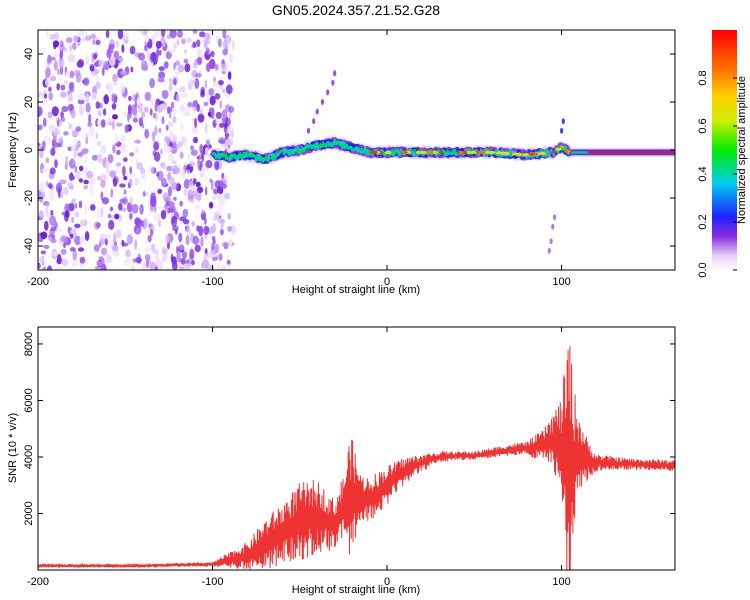  I want to click on snr-y-axis-title: SNR (10 * v/v), so click(13, 448).